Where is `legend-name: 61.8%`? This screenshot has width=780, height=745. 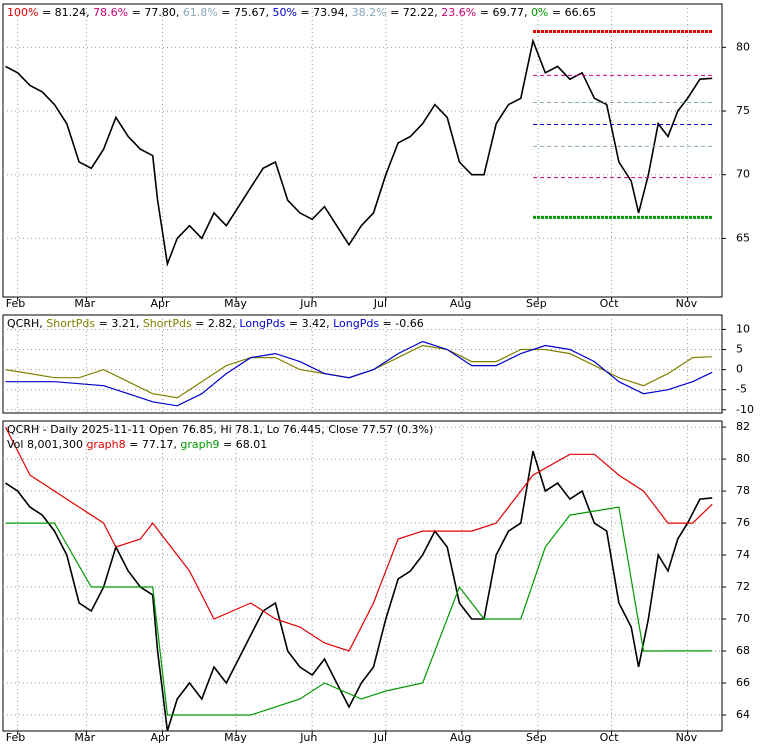 legend-name: 61.8% is located at coordinates (200, 12).